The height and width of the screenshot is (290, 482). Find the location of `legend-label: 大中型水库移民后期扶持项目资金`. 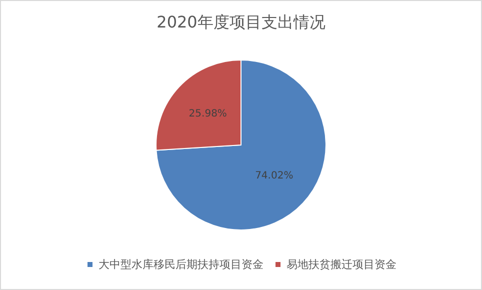

legend-label: 大中型水库移民后期扶持项目资金 is located at coordinates (181, 264).